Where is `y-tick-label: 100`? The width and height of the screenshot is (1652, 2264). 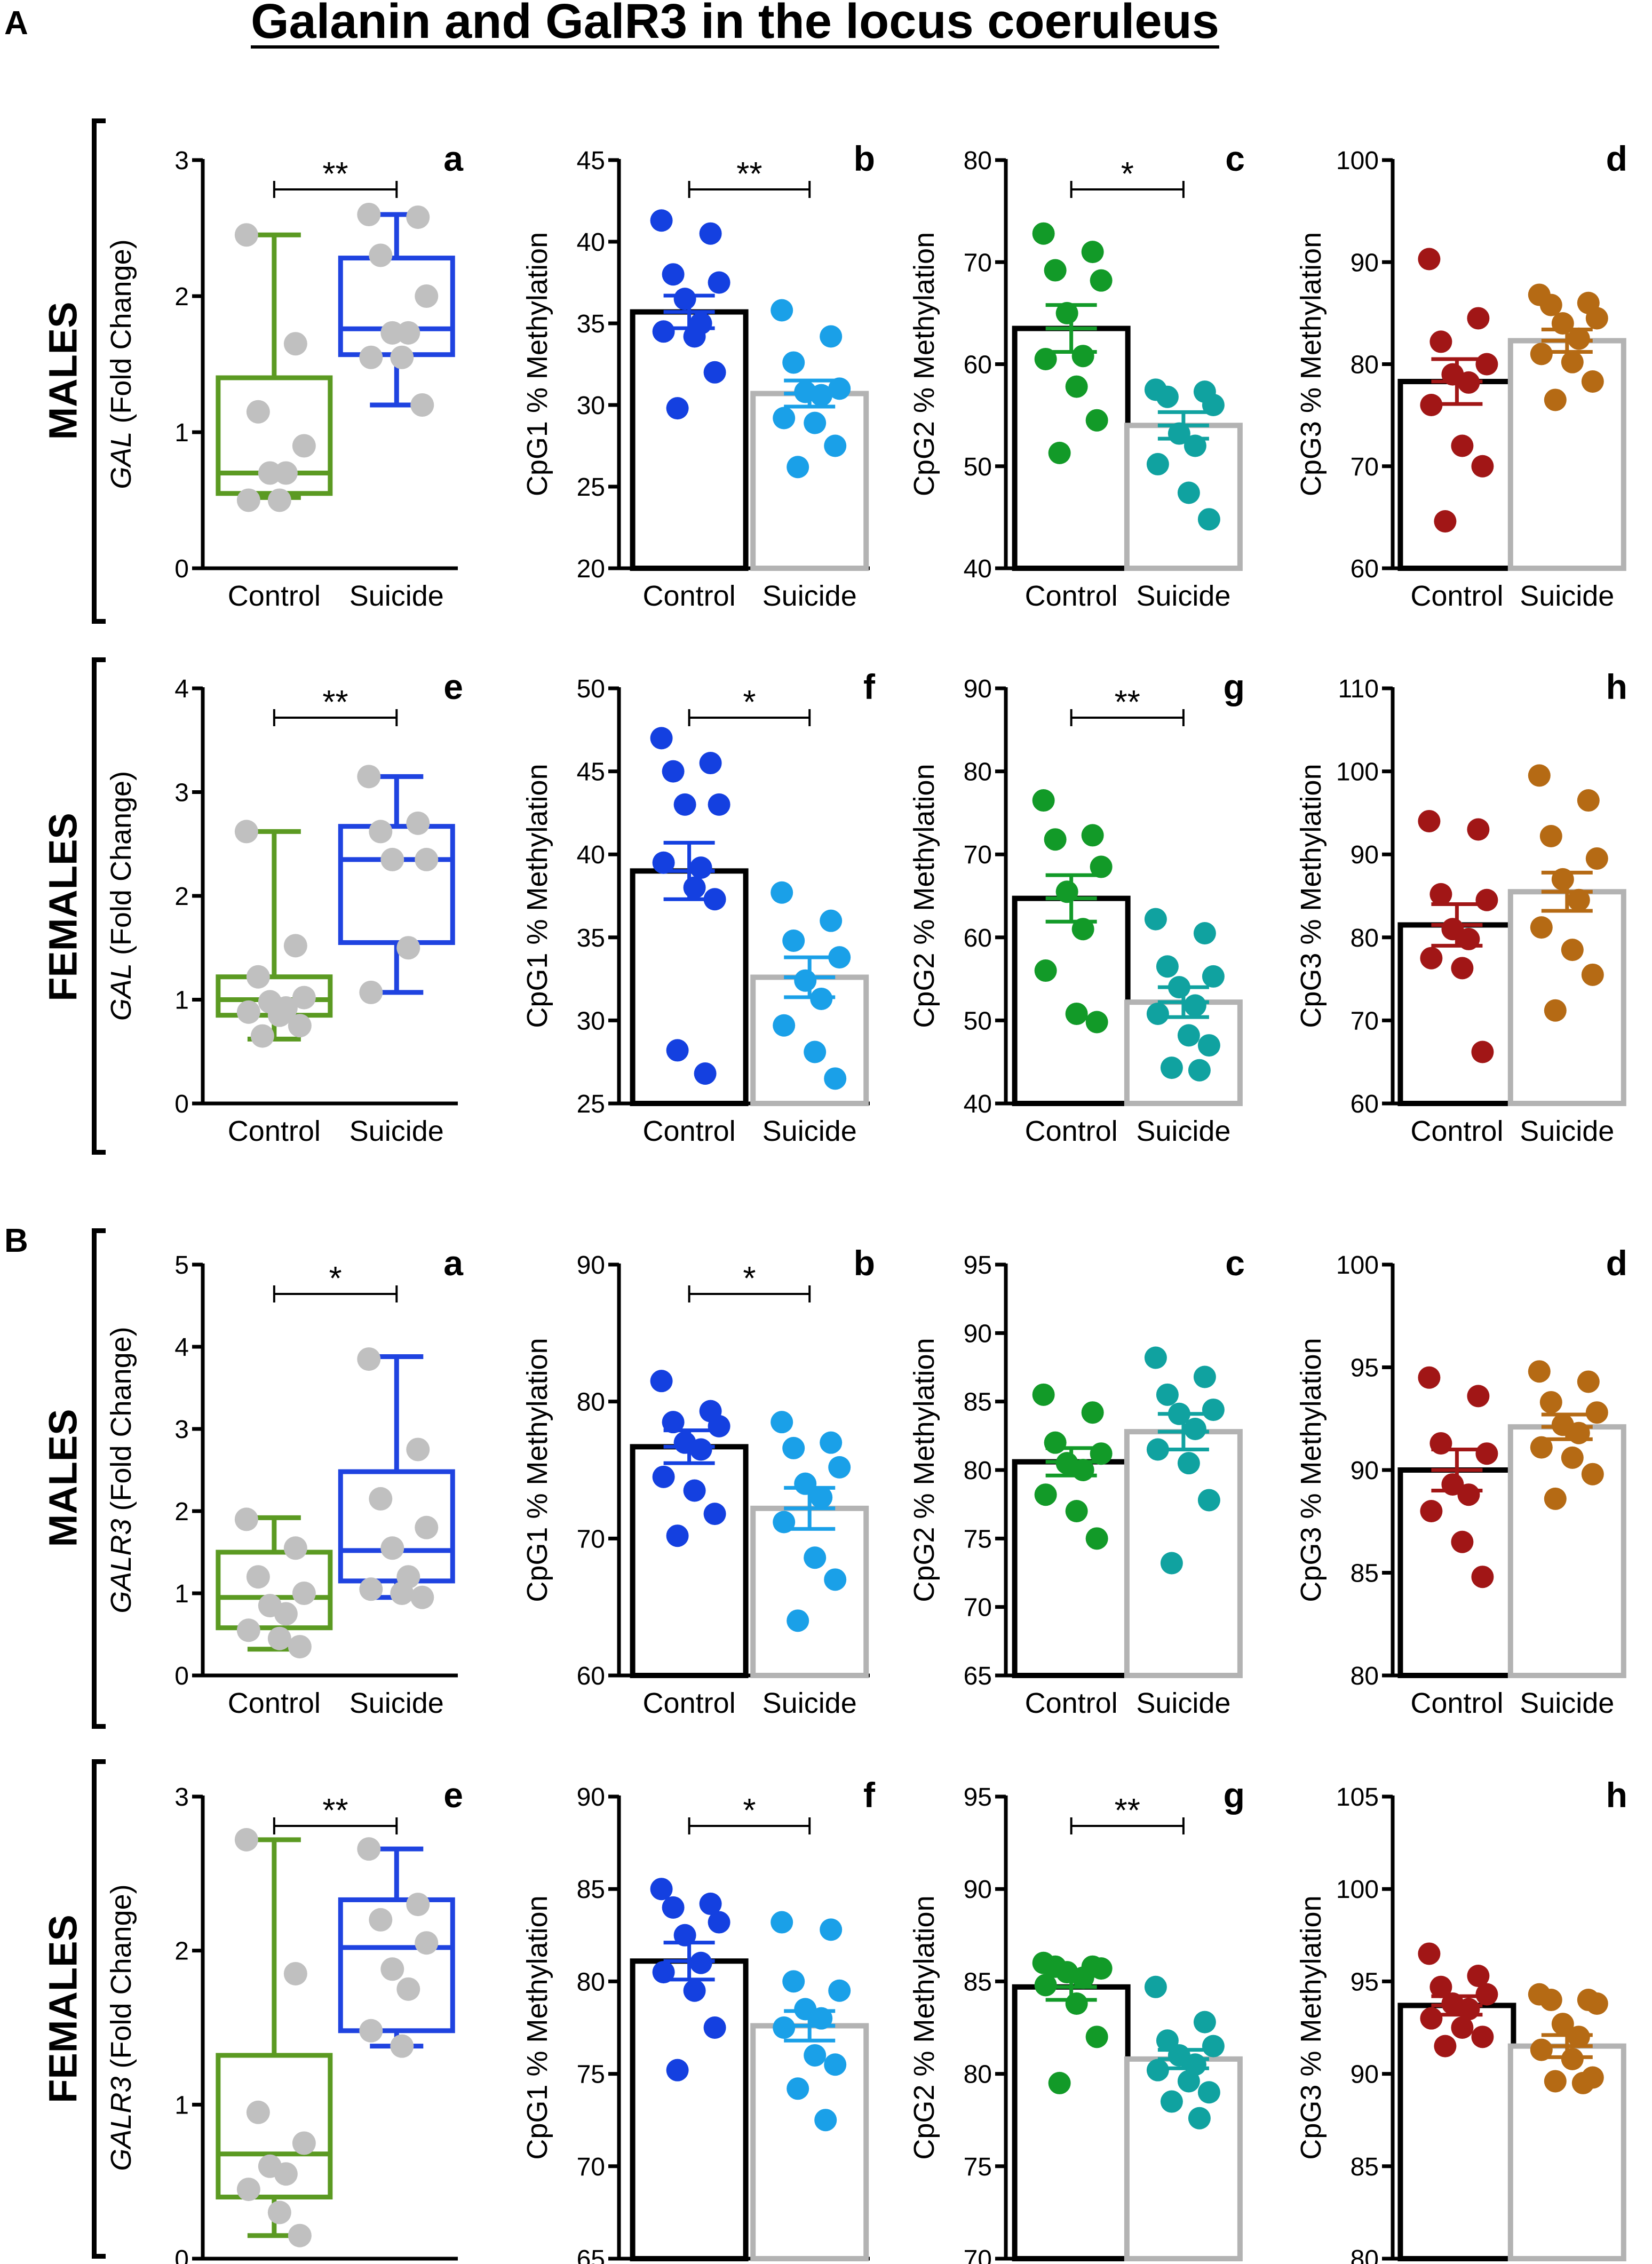
y-tick-label: 100 is located at coordinates (1358, 1890).